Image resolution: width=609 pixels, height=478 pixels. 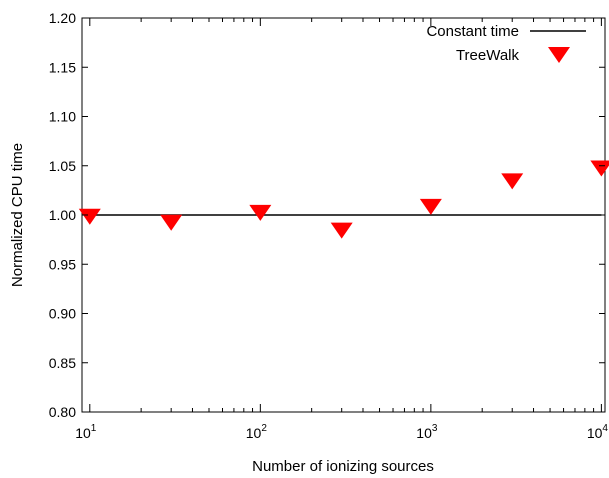 What do you see at coordinates (559, 55) in the screenshot?
I see `legend-swatch-treewalk` at bounding box center [559, 55].